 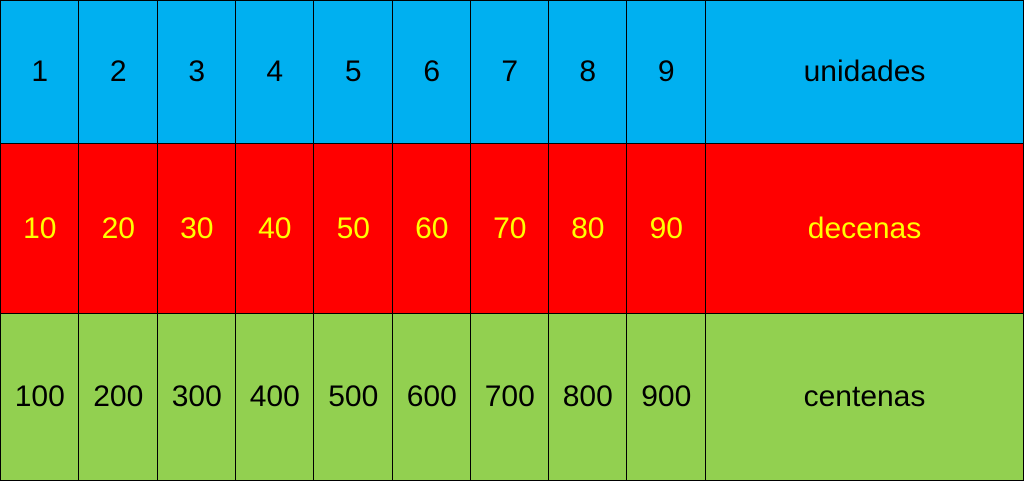 I want to click on table-cell: 50, so click(x=353, y=229).